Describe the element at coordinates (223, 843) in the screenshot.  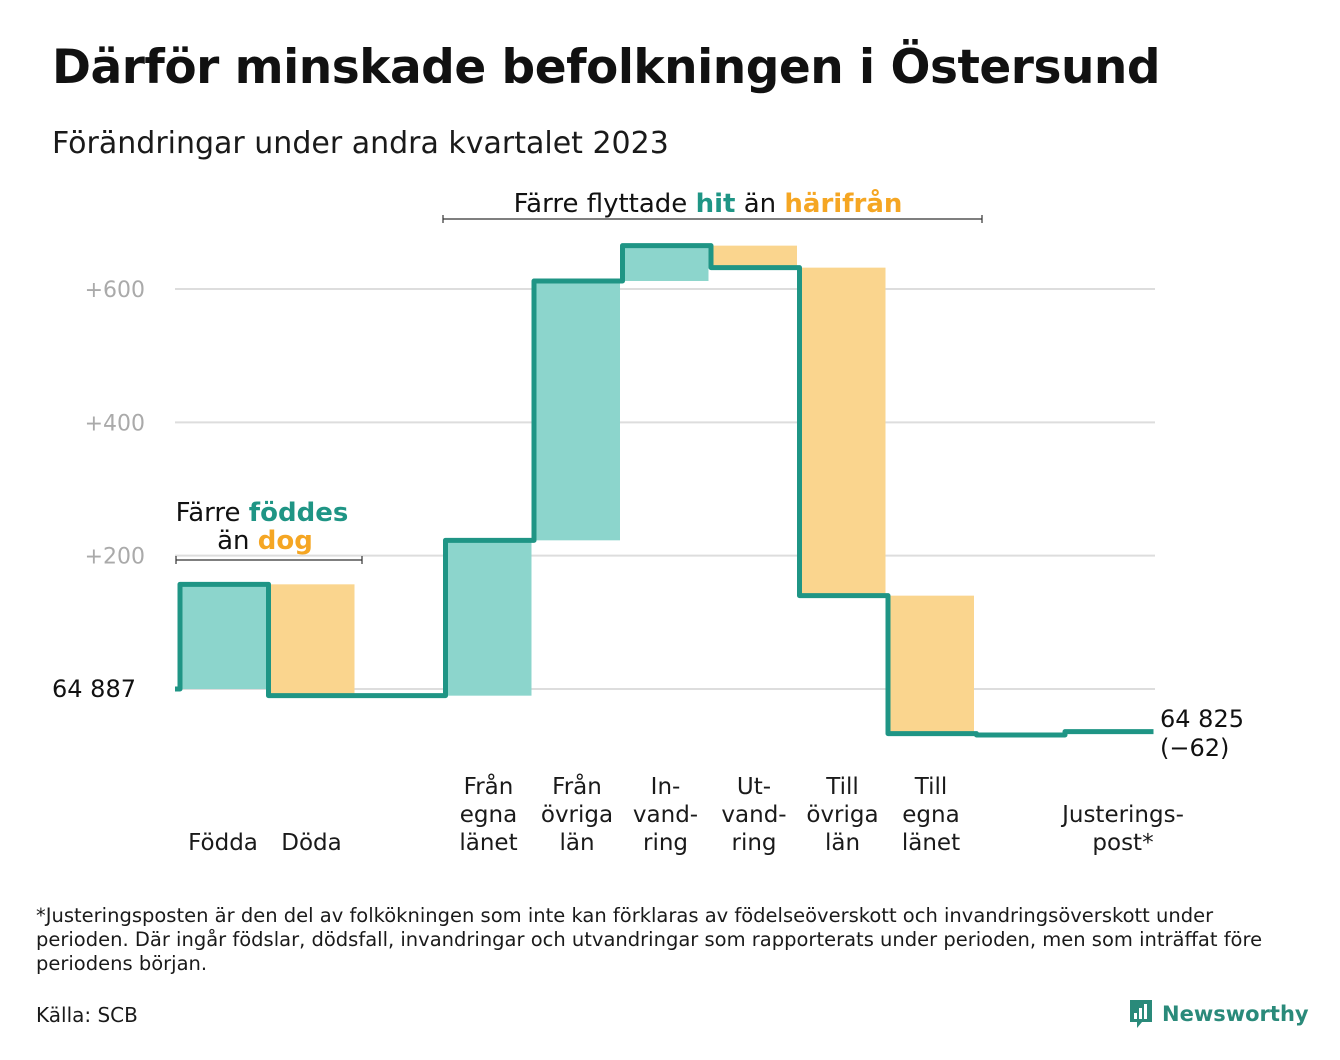
I see `category-label: Födda` at that location.